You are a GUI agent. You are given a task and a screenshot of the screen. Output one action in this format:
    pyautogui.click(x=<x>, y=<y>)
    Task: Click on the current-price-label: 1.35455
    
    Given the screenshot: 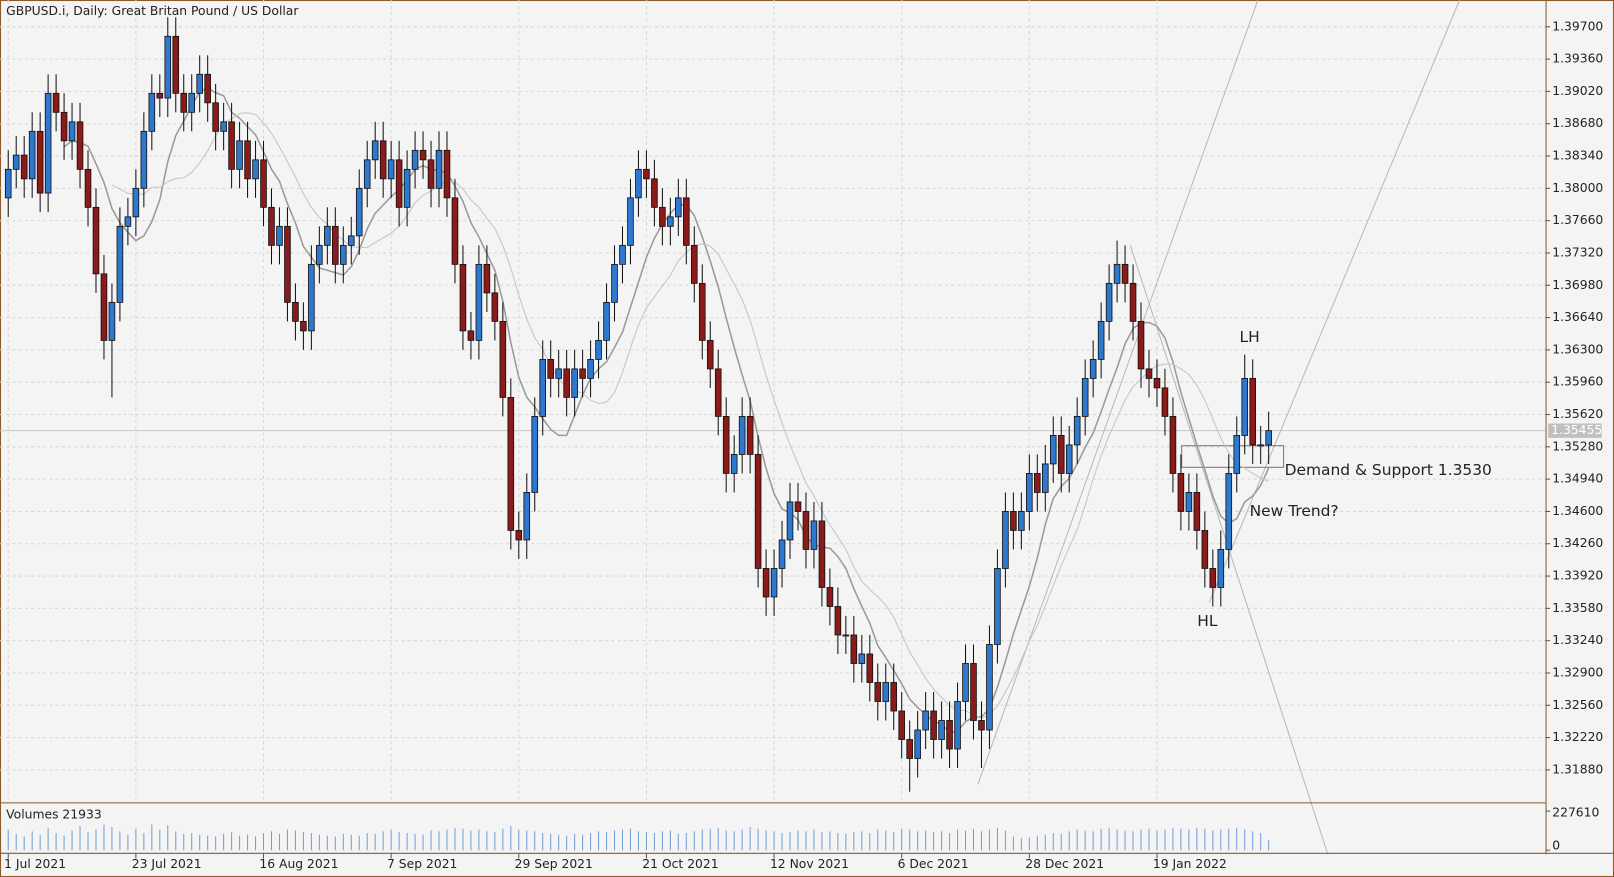 What is the action you would take?
    pyautogui.click(x=1576, y=430)
    